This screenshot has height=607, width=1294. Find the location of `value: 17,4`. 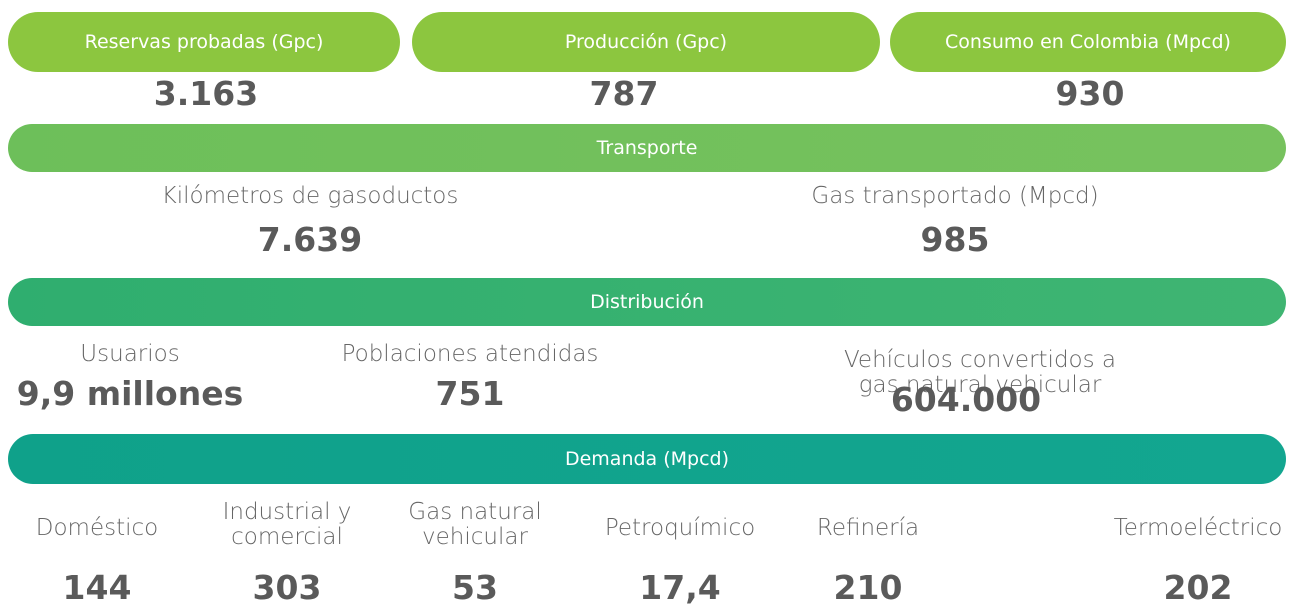

value: 17,4 is located at coordinates (680, 587).